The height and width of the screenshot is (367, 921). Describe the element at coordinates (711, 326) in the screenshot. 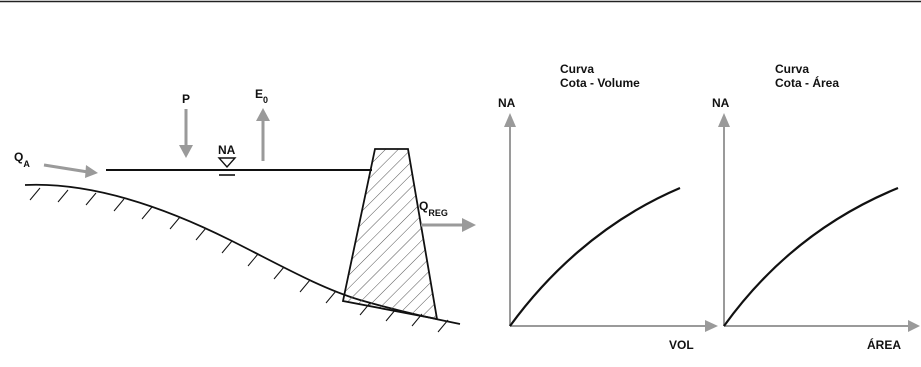

I see `volume-x-axis-arrowhead` at that location.